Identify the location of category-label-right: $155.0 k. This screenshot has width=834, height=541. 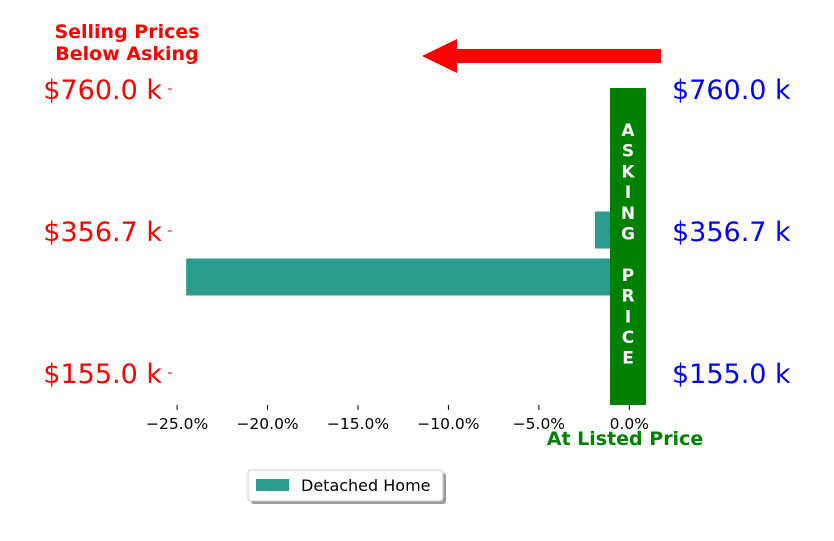
(731, 374).